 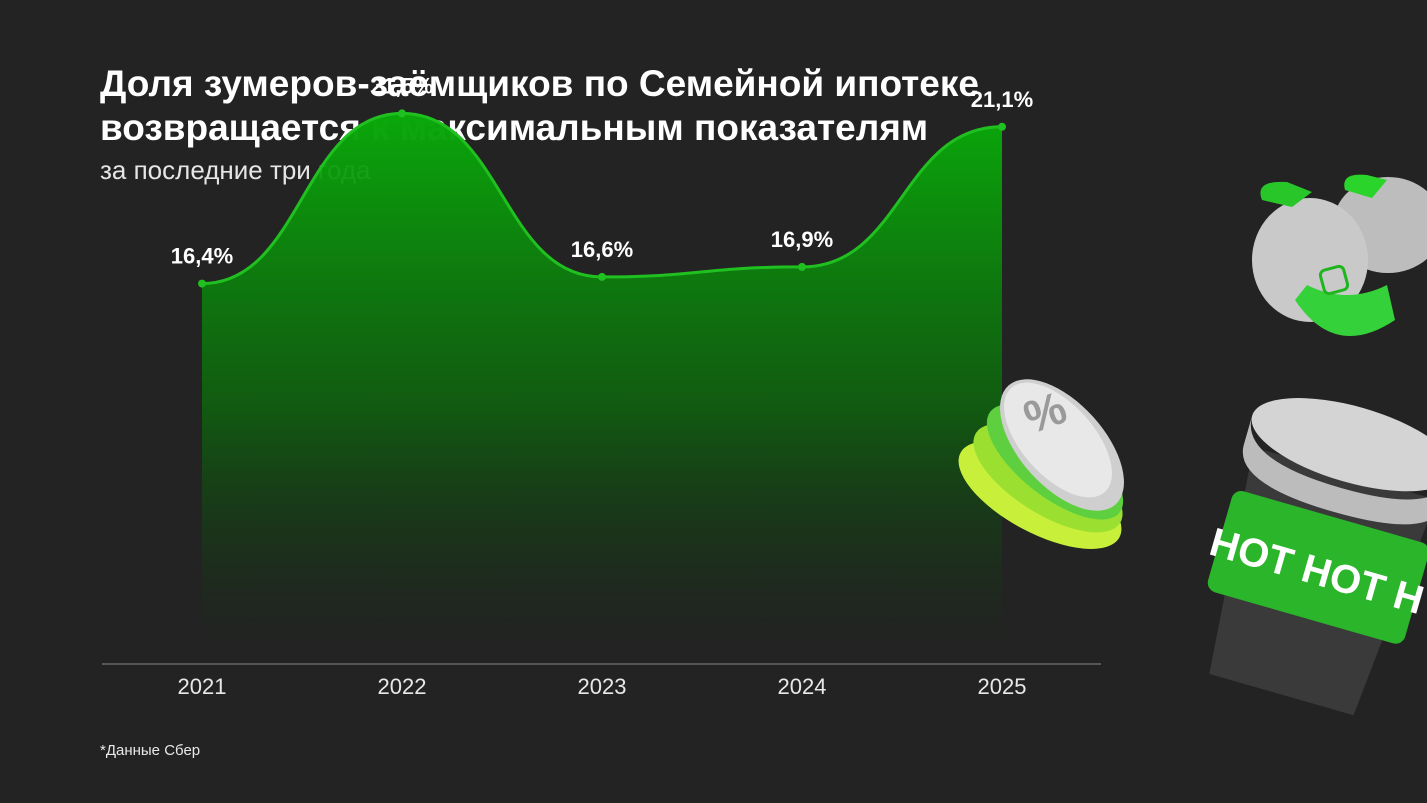 I want to click on data-point-2025, so click(x=1002, y=126).